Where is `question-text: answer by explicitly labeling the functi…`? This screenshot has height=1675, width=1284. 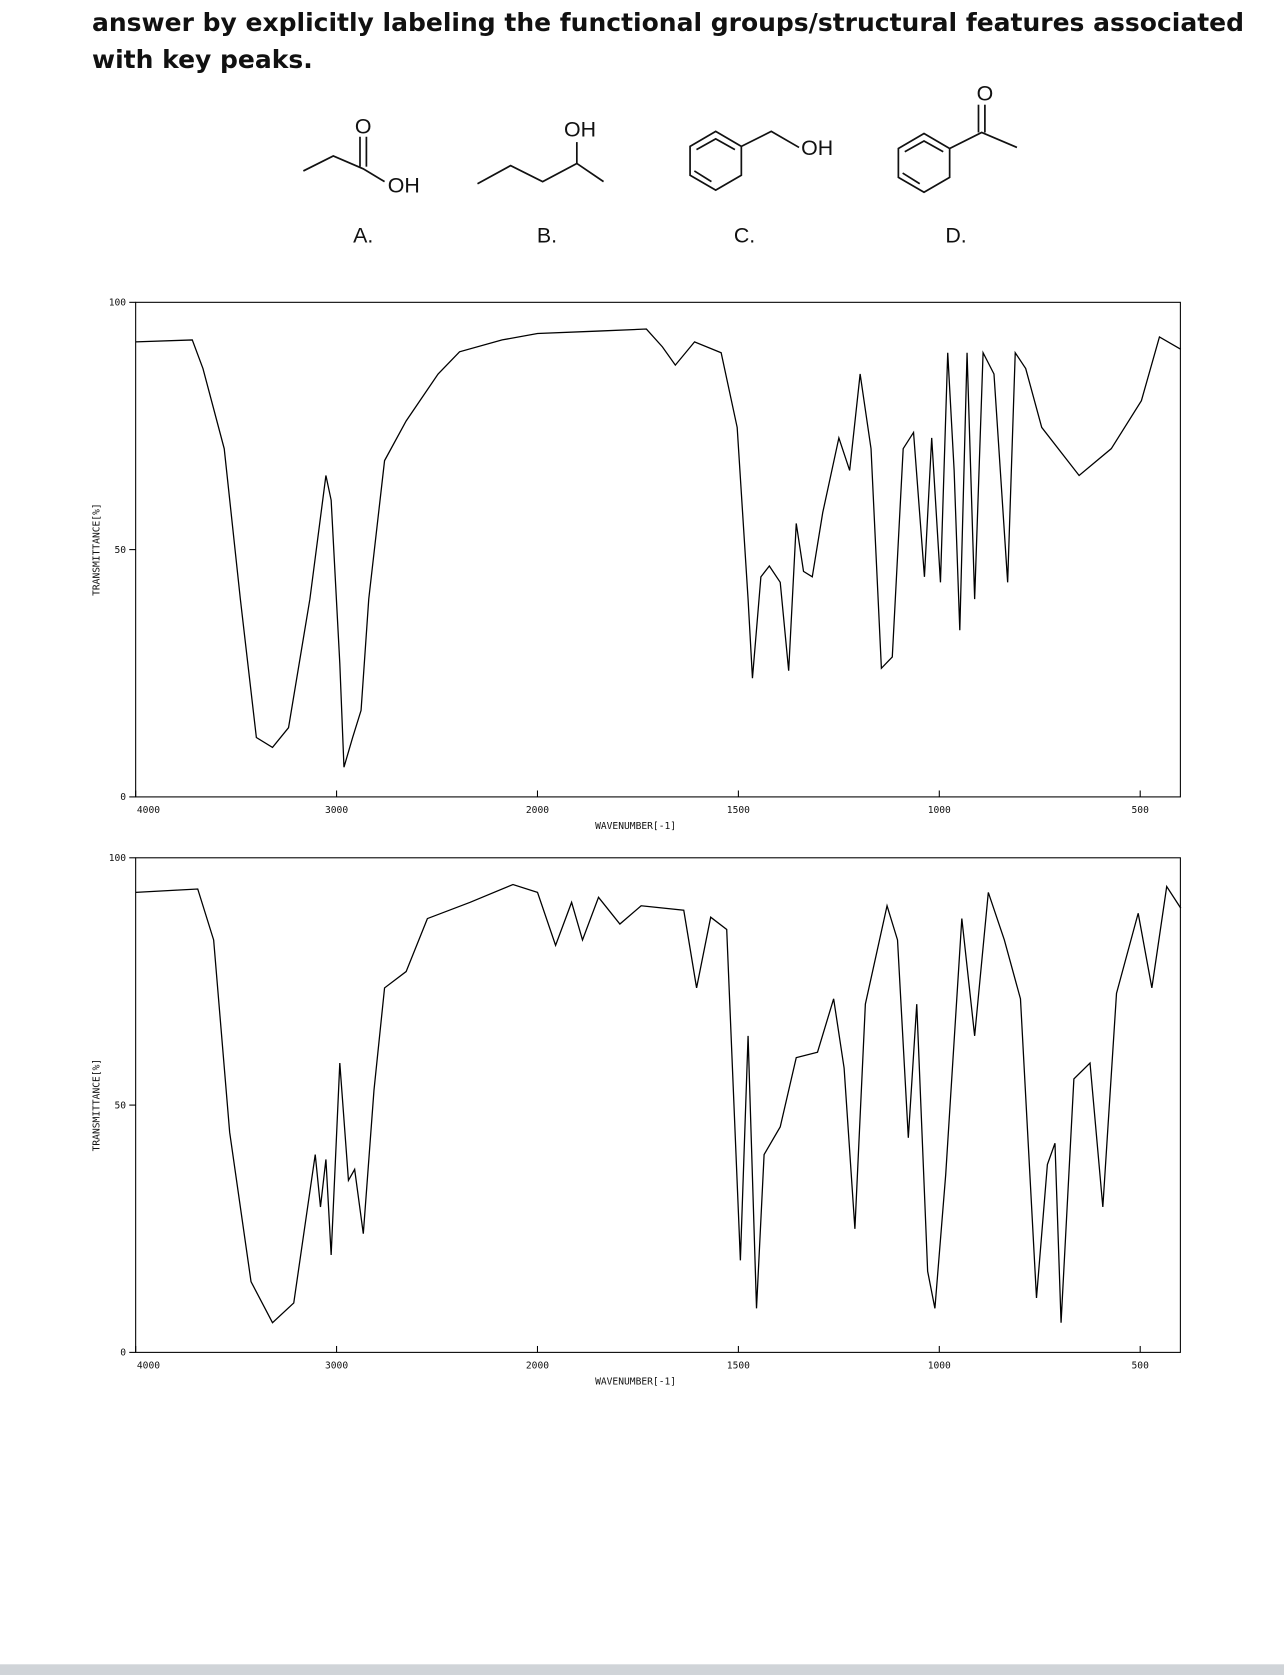
question-text: answer by explicitly labeling the functi… is located at coordinates (668, 41).